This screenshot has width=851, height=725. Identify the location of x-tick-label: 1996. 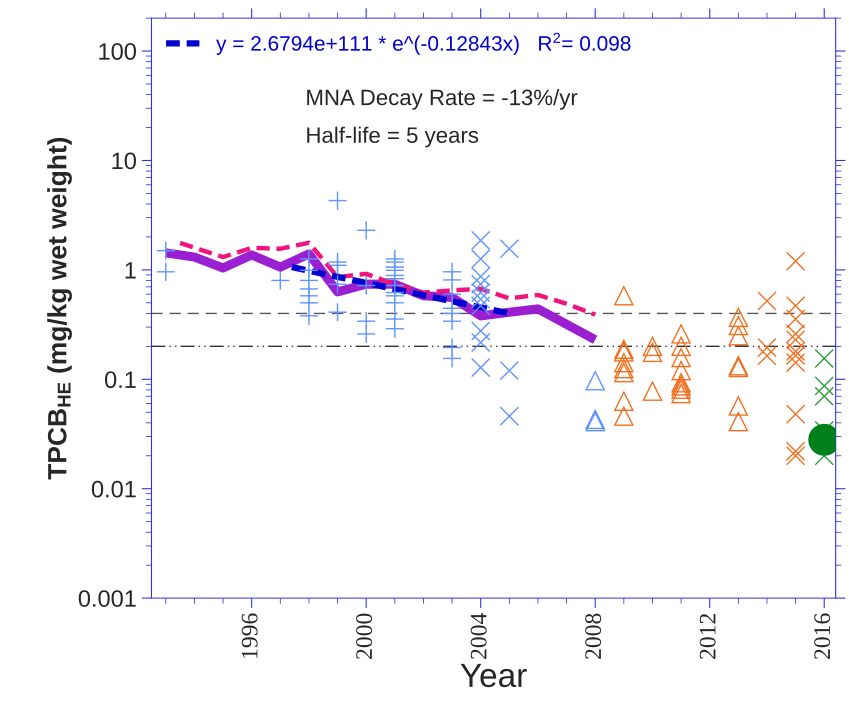
(250, 635).